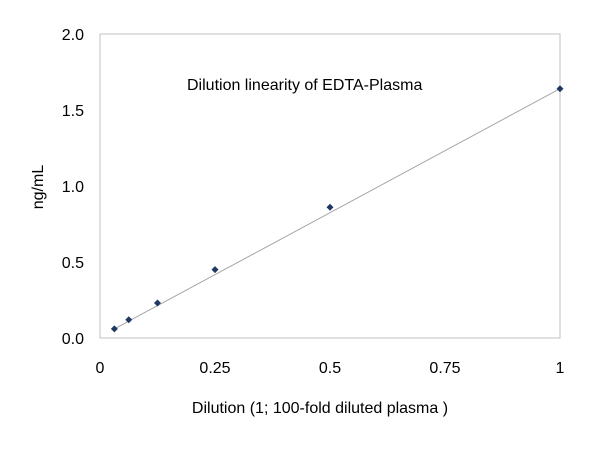 The height and width of the screenshot is (455, 600). I want to click on x-tick-labels: 0 0.25 0.5 0.75 1, so click(330, 368).